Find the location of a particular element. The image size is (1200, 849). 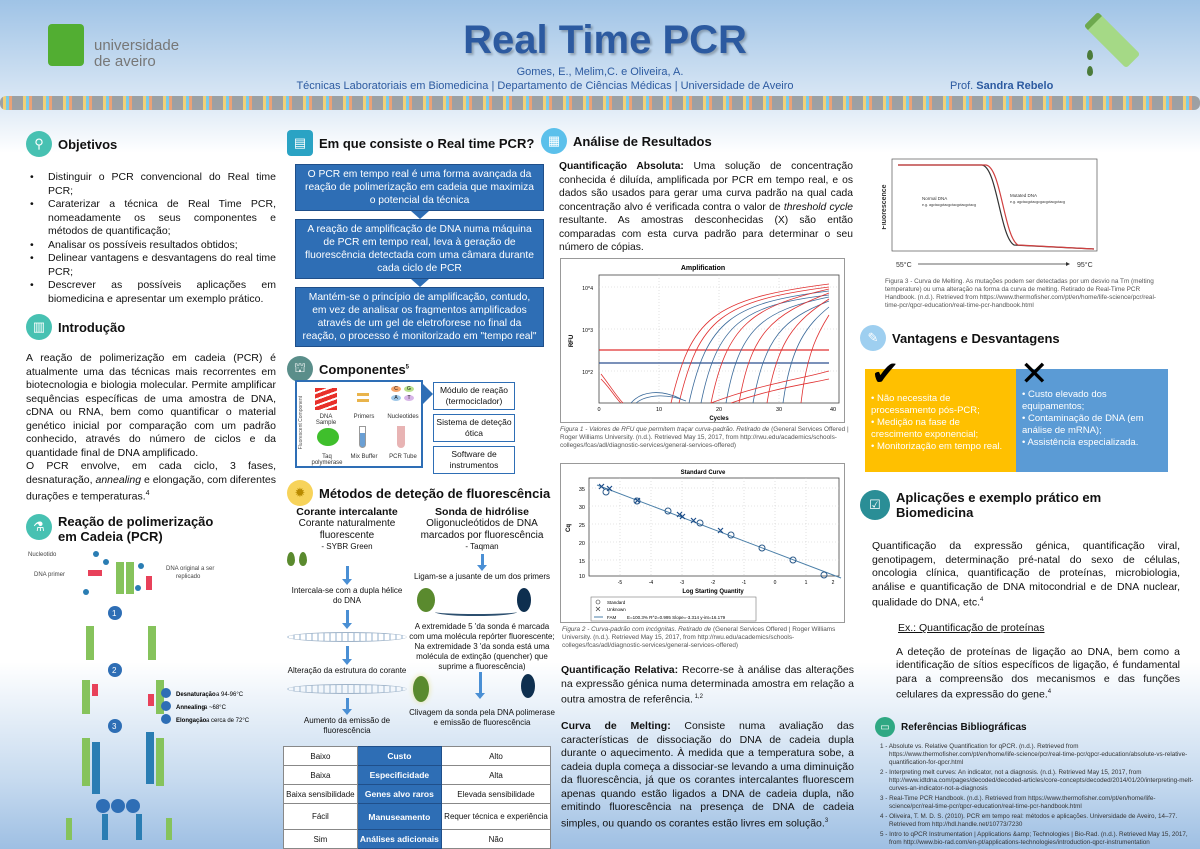

svg-text: FAM is located at coordinates (612, 617).